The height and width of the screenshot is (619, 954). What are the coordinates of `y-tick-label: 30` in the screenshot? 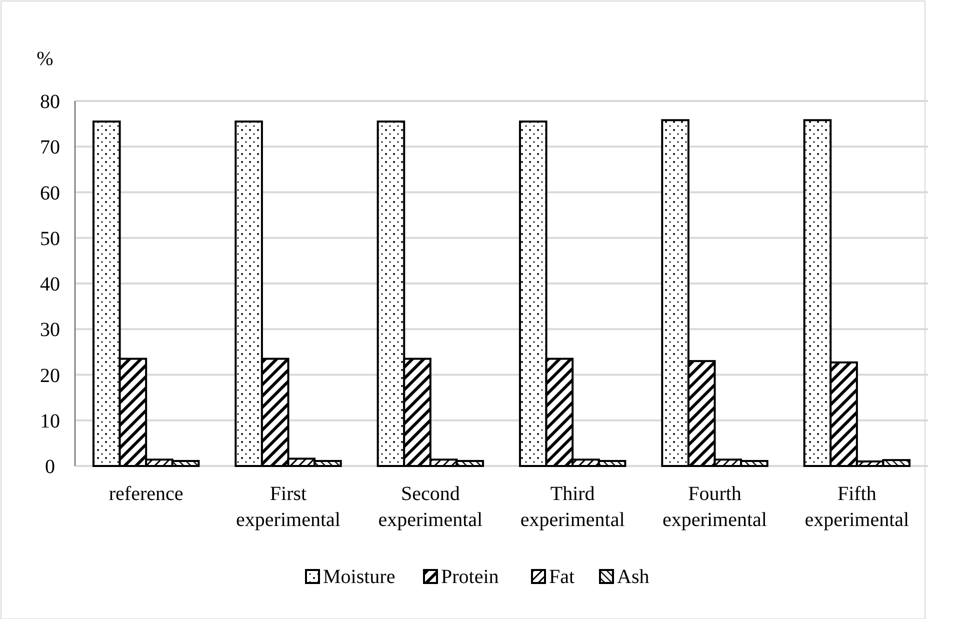 It's located at (50, 330).